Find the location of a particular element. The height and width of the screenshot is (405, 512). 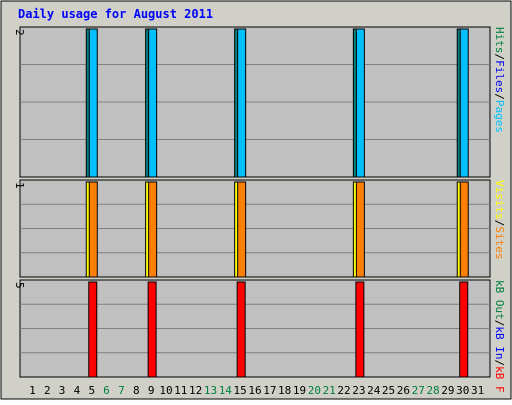

x-tick-label: 28 is located at coordinates (432, 390).